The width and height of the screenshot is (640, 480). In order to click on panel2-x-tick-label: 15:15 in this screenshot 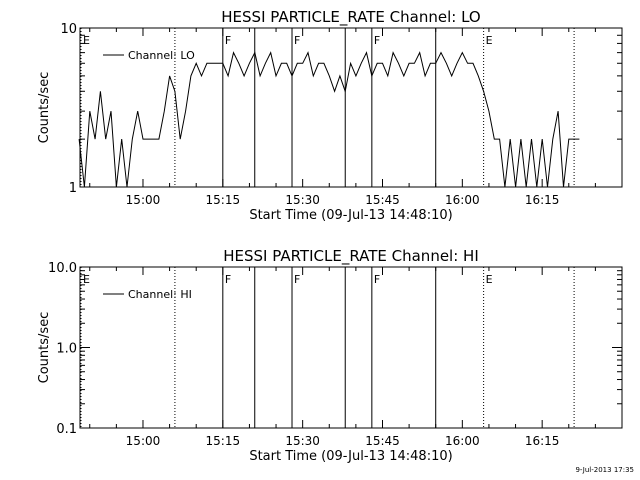, I will do `click(223, 441)`.